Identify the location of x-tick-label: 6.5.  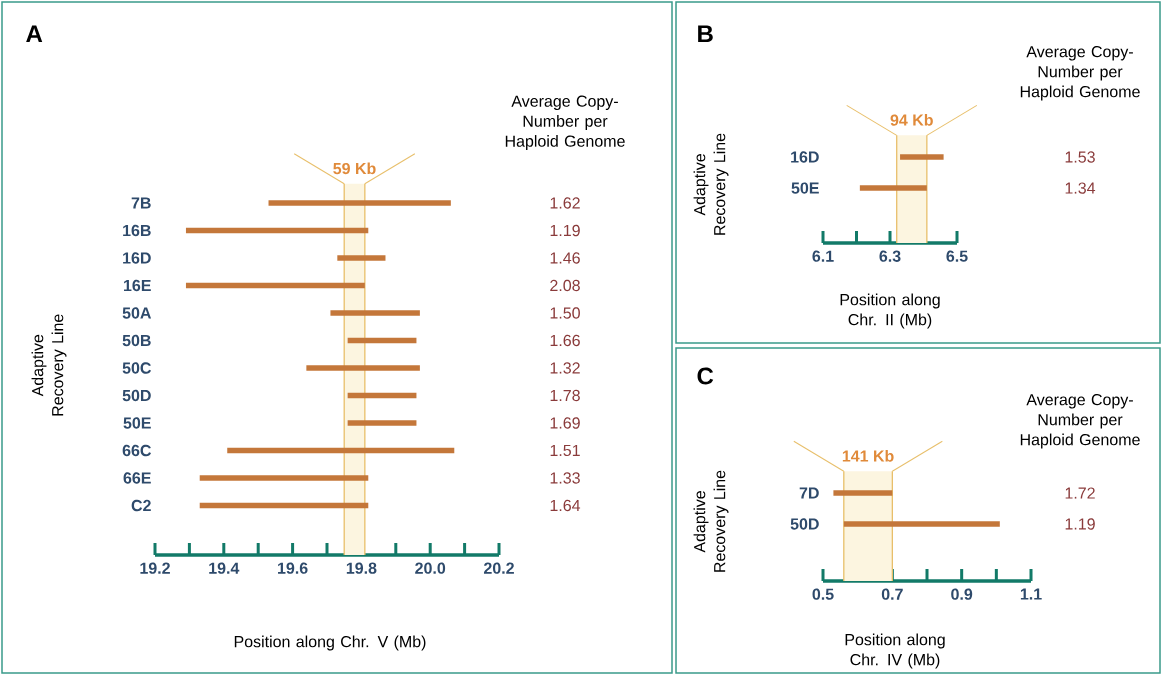
(957, 256).